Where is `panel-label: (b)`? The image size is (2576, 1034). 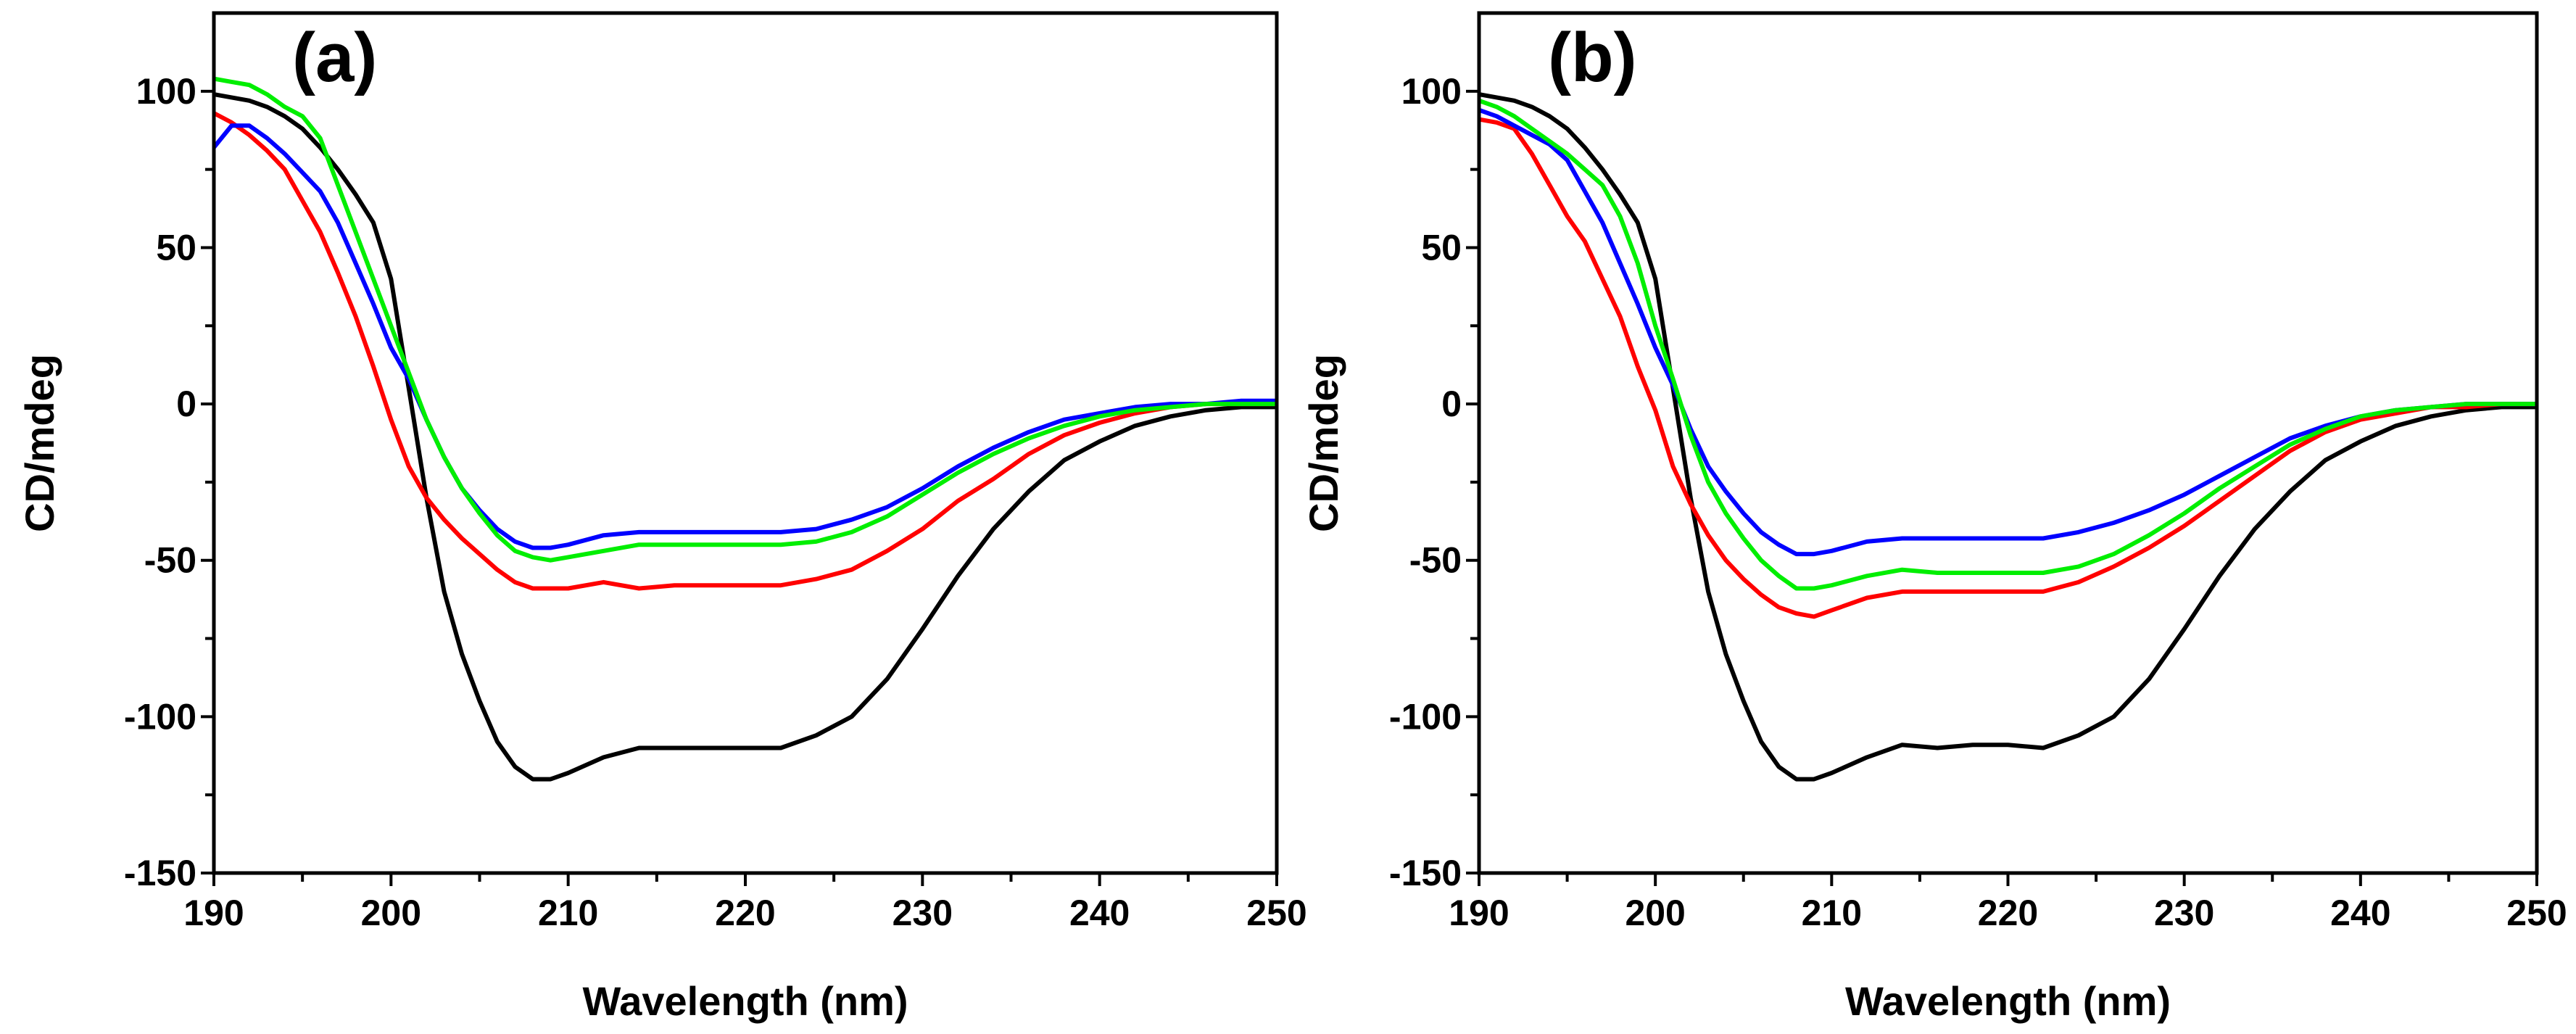
panel-label: (b) is located at coordinates (1593, 57).